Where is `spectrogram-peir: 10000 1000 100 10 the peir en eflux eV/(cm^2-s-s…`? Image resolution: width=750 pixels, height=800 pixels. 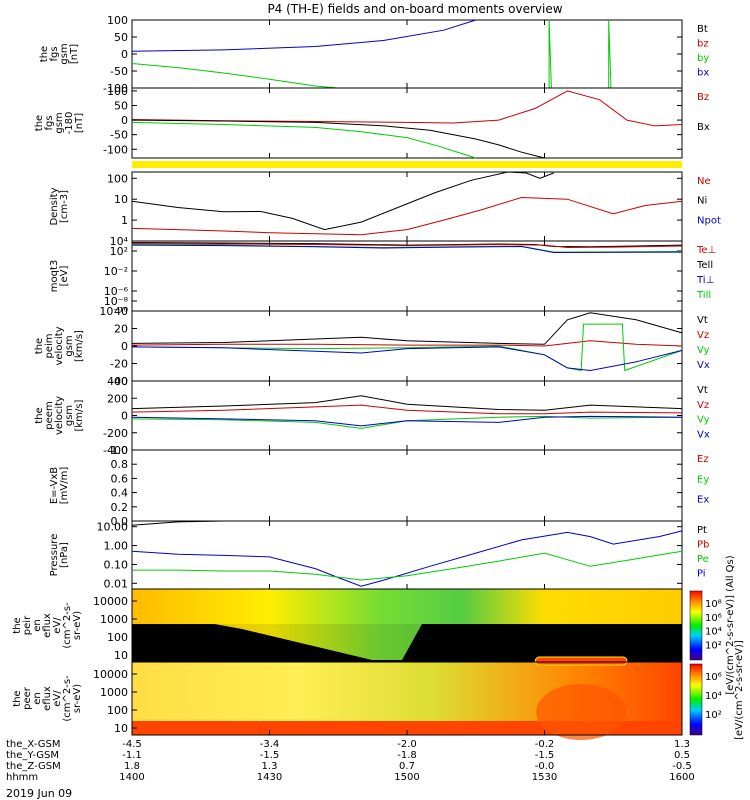
spectrogram-peir: 10000 1000 100 10 the peir en eflux eV/(cm^2-s-s… is located at coordinates (347, 625).